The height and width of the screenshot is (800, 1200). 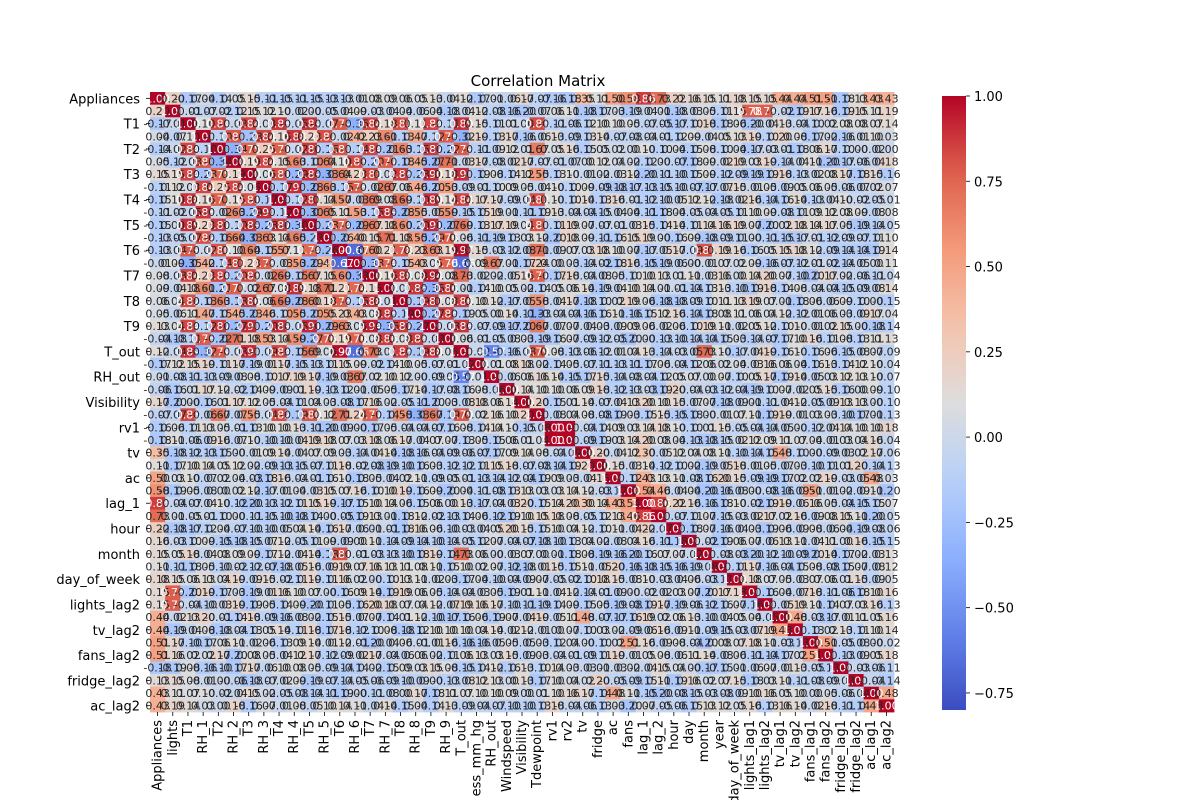 What do you see at coordinates (886, 263) in the screenshot?
I see `cell-value-label: 0.11` at bounding box center [886, 263].